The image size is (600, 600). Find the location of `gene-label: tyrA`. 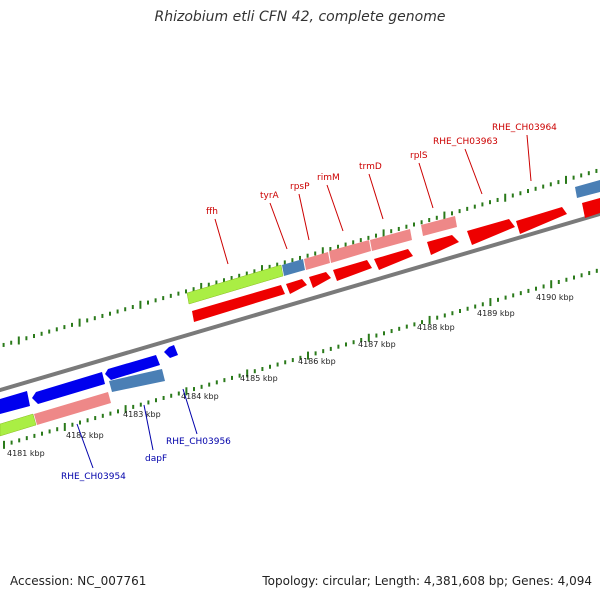

gene-label: tyrA is located at coordinates (270, 196).